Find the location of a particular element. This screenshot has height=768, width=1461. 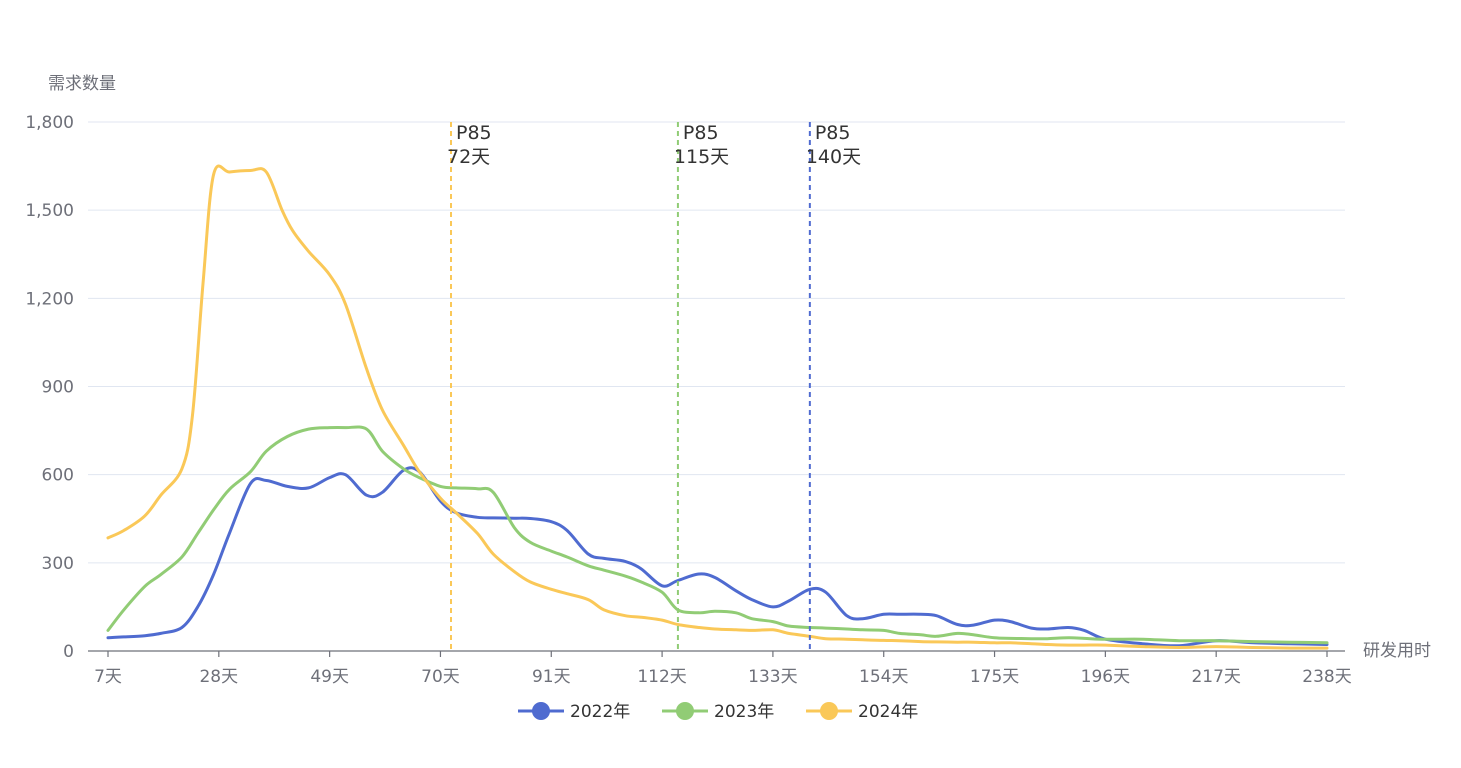

y-tick-label: 300 is located at coordinates (58, 564).